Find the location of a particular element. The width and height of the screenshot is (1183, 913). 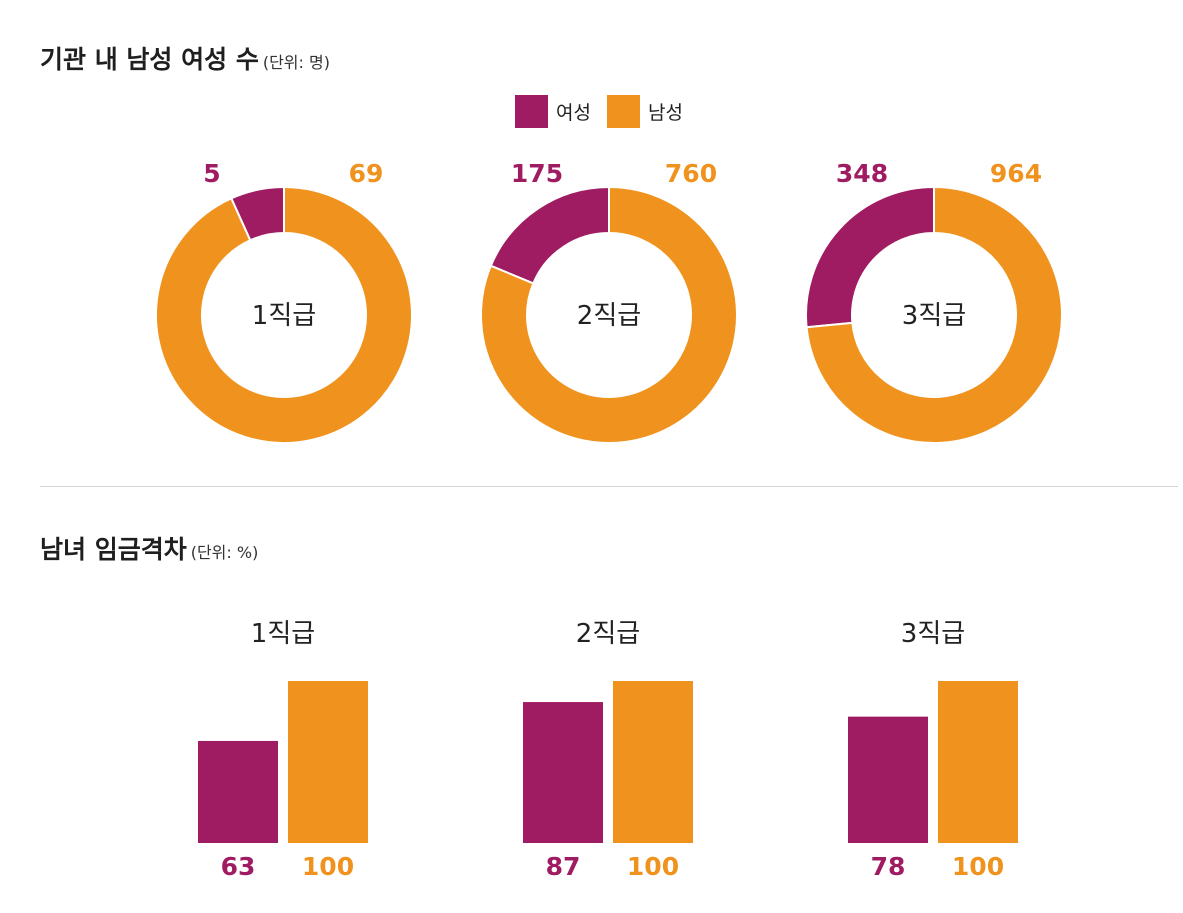

bar-3-male is located at coordinates (978, 762).